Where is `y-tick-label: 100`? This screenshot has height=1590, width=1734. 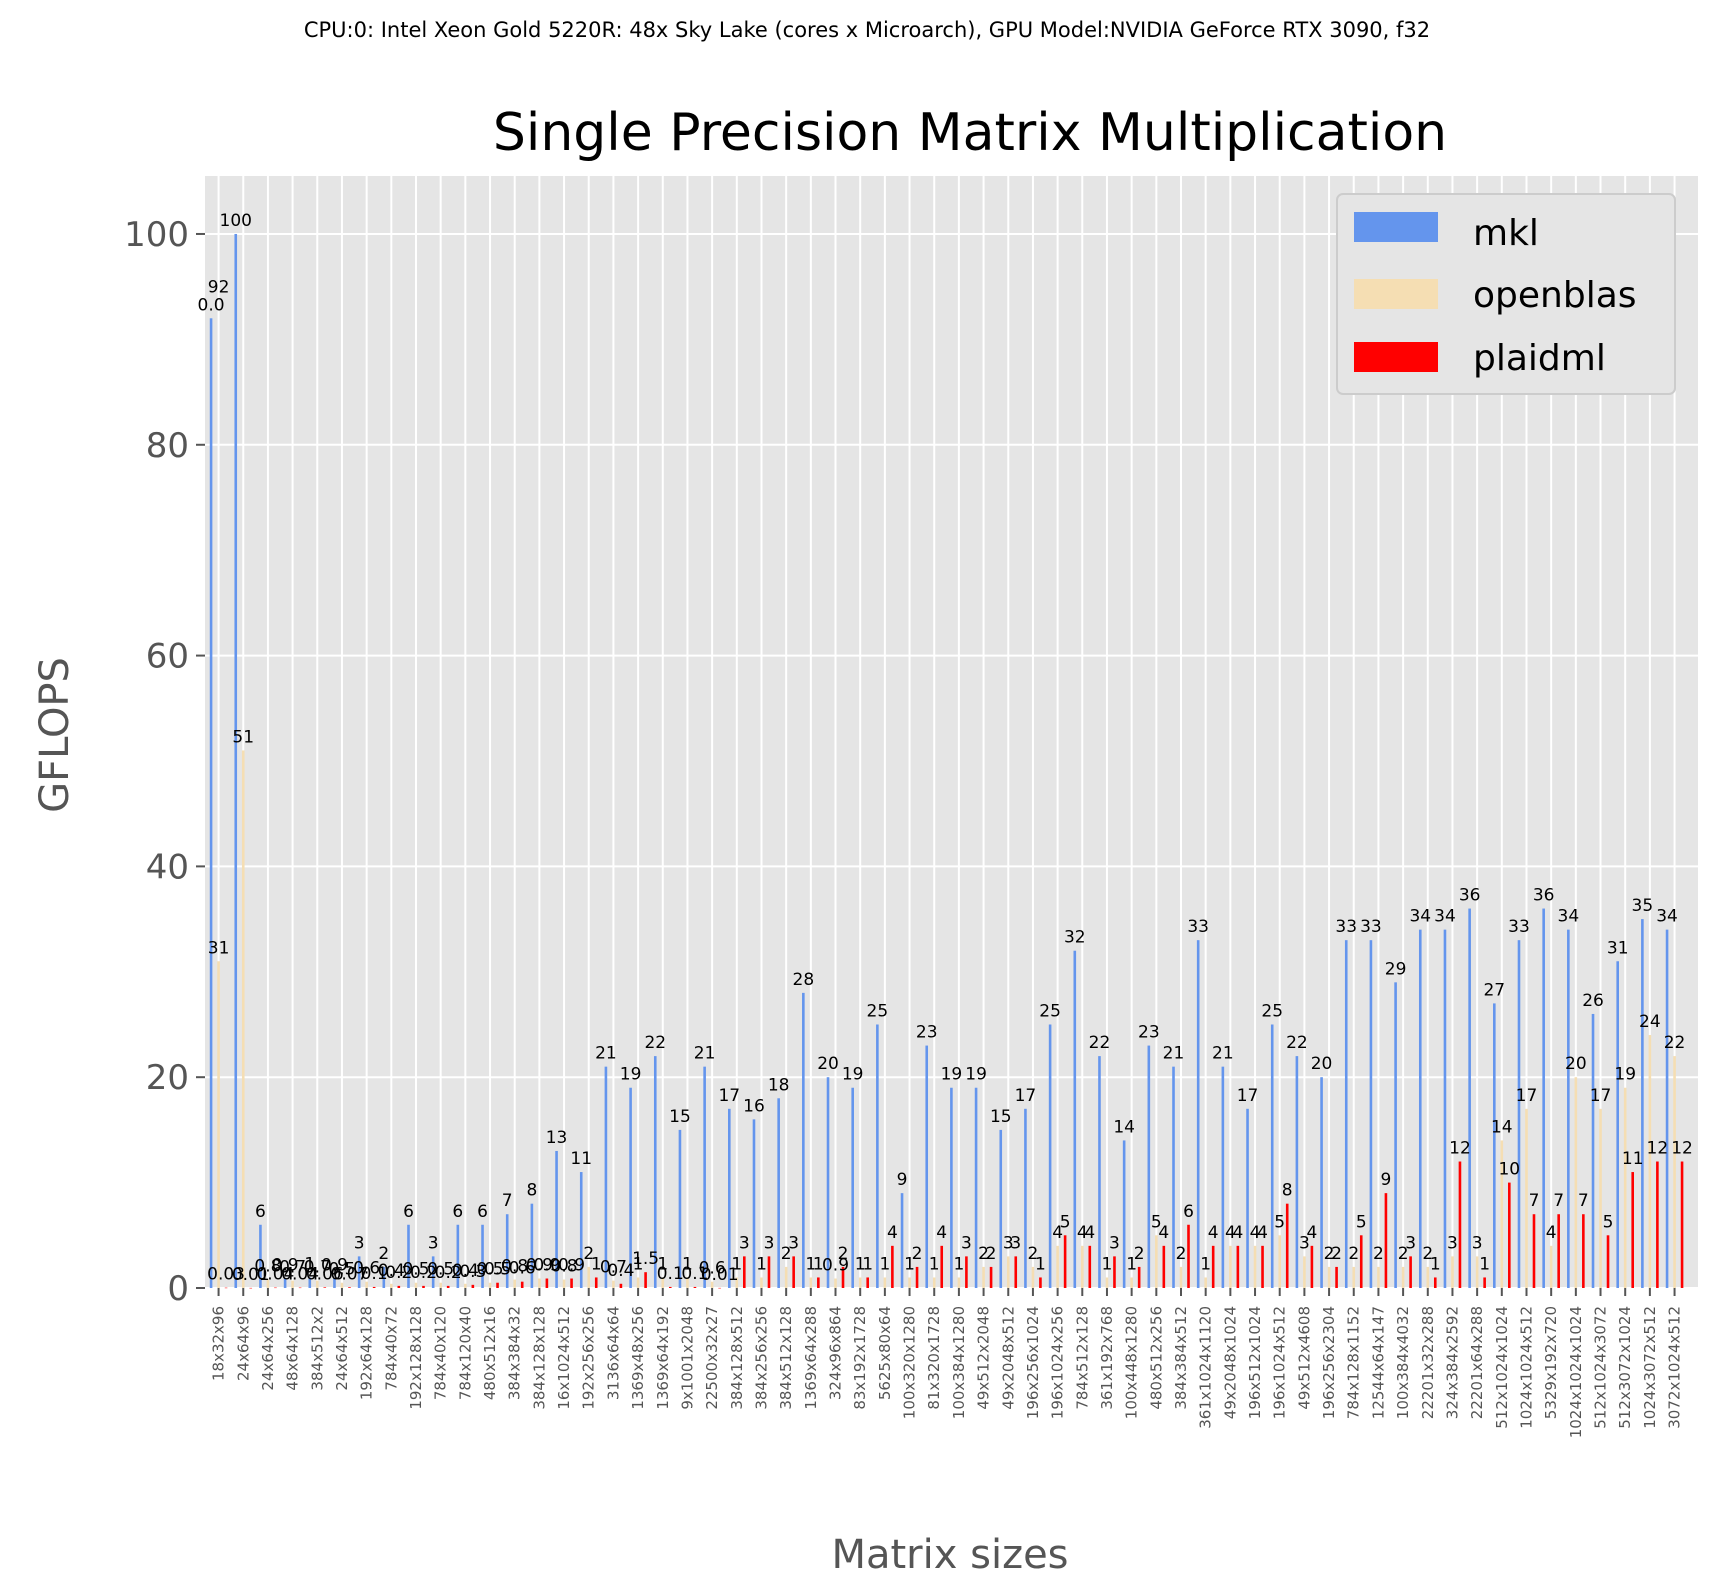 y-tick-label: 100 is located at coordinates (156, 235).